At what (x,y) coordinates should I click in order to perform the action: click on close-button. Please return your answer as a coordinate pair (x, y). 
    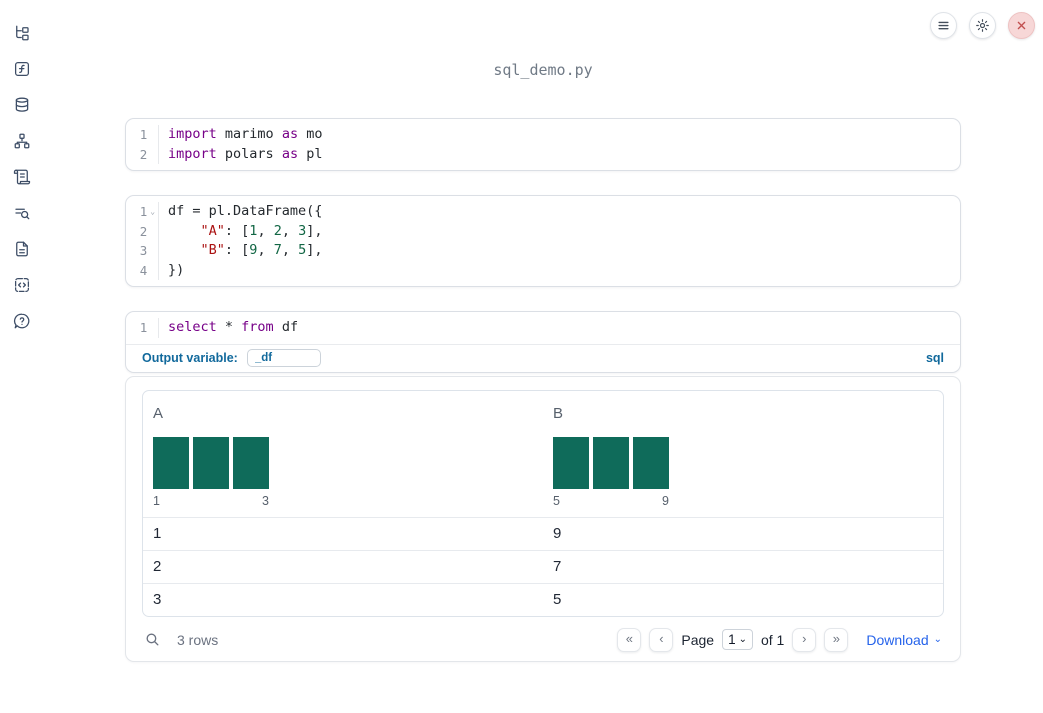
    Looking at the image, I should click on (1021, 25).